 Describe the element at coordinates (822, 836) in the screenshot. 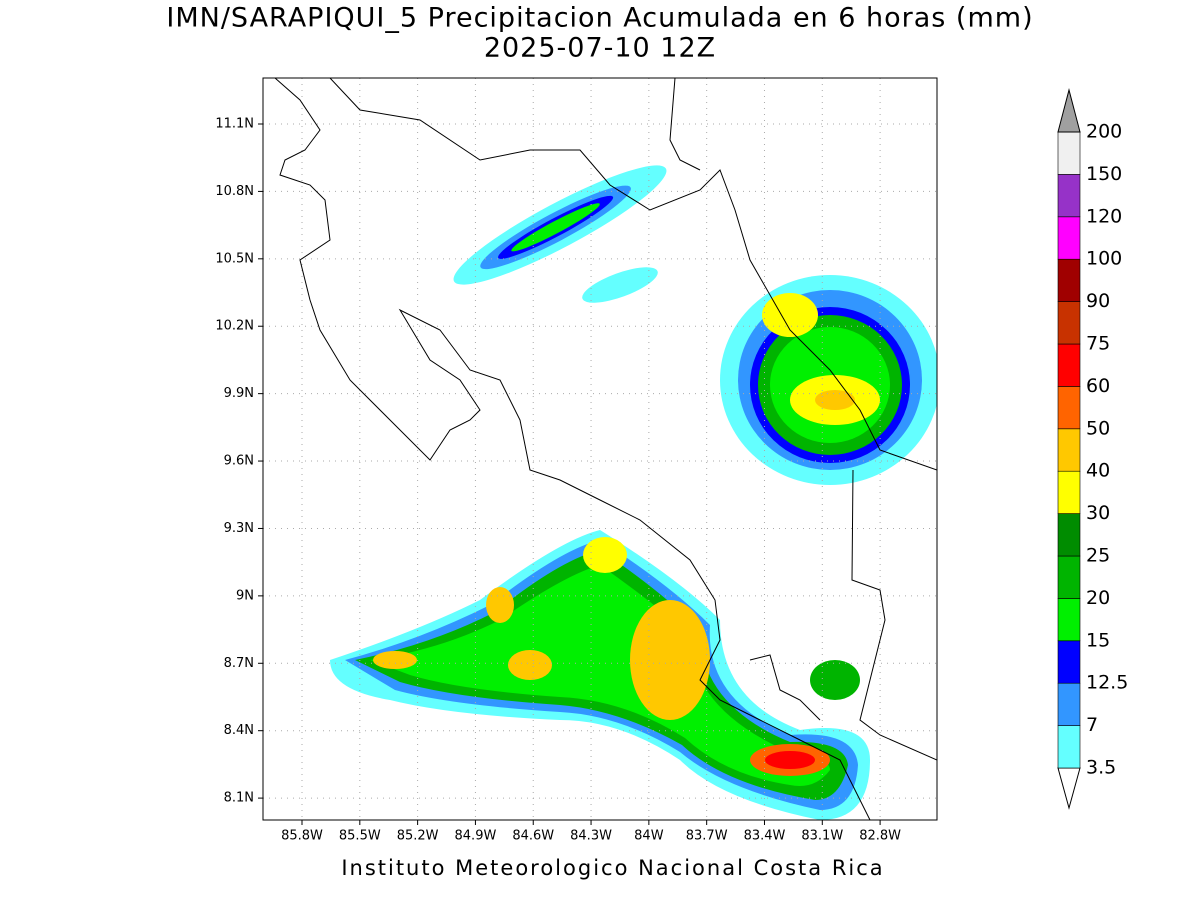

I see `lon-tick-label: 83.1W` at that location.